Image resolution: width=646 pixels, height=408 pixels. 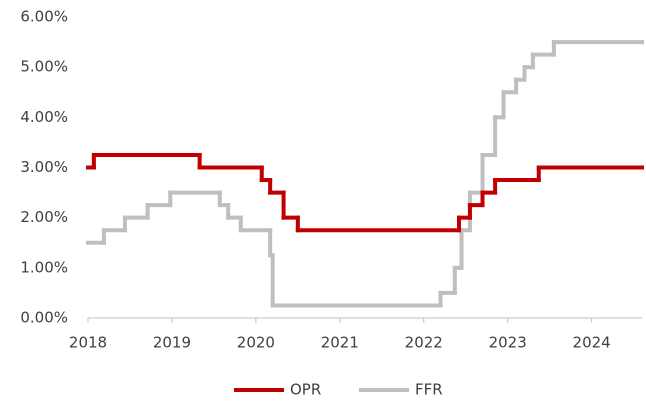 What do you see at coordinates (44, 67) in the screenshot?
I see `y-tick-label: 5.00%` at bounding box center [44, 67].